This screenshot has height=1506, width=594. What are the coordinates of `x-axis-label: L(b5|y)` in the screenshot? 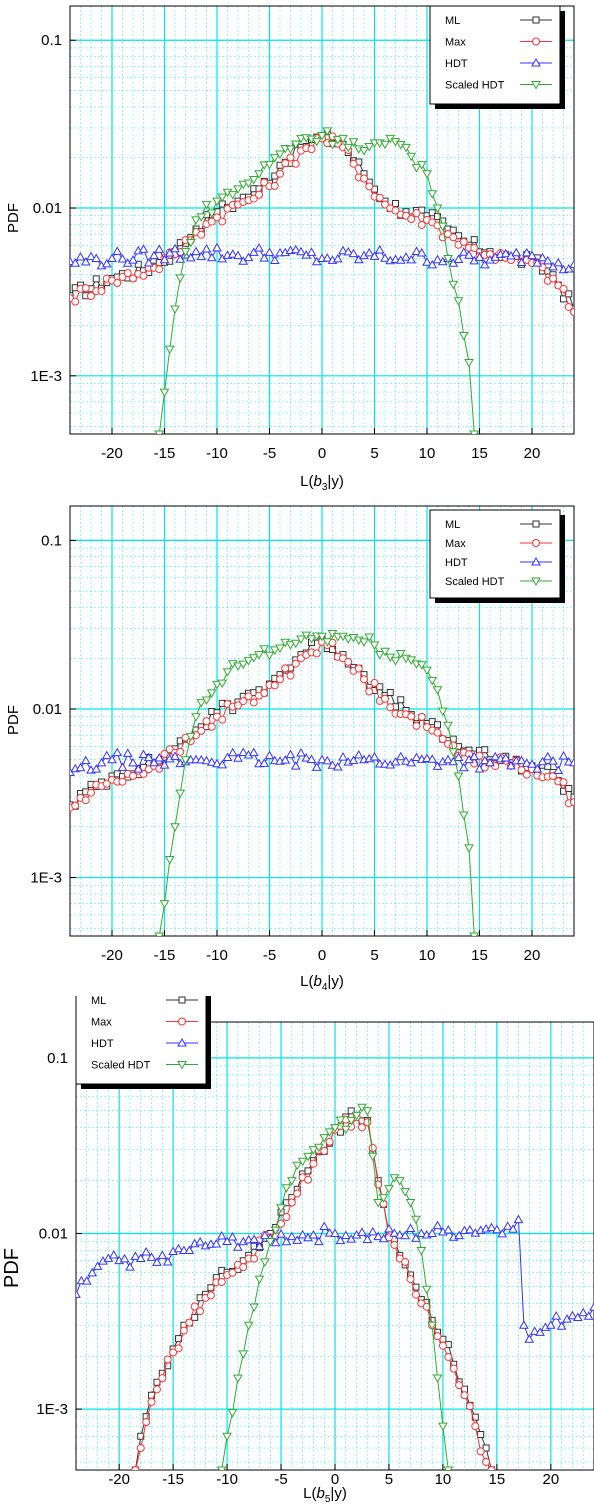 It's located at (325, 1495).